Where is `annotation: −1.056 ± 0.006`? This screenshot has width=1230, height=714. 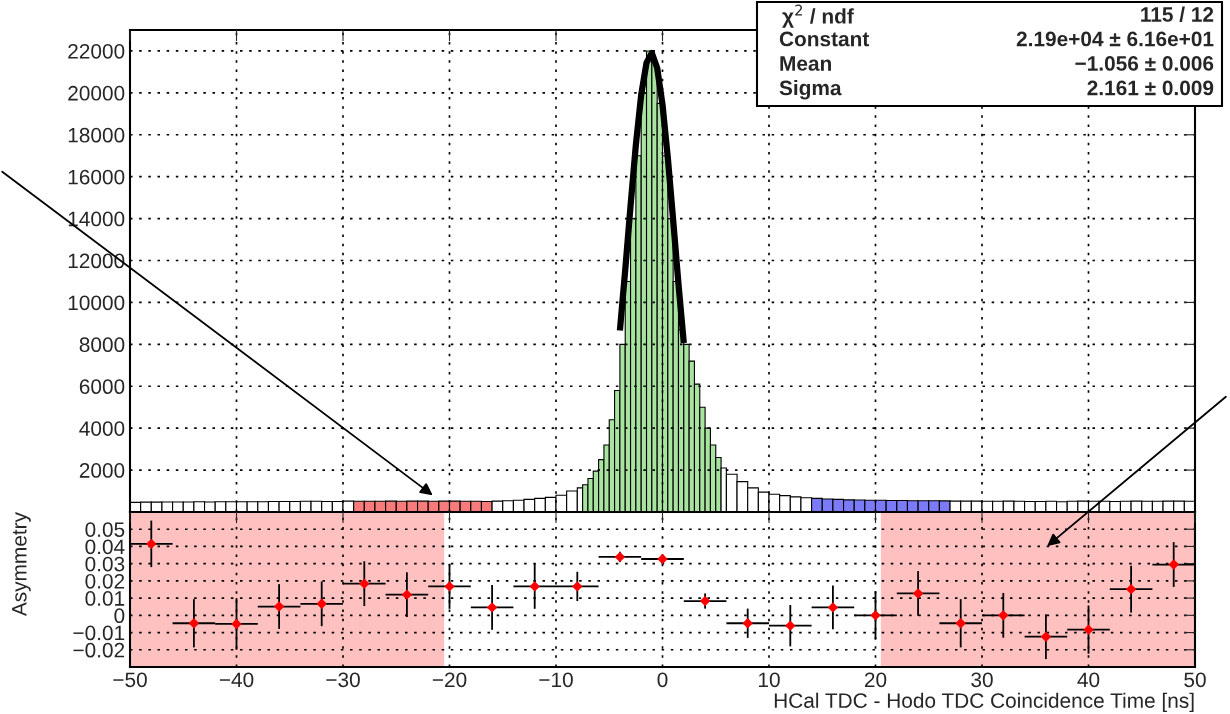
annotation: −1.056 ± 0.006 is located at coordinates (1144, 63).